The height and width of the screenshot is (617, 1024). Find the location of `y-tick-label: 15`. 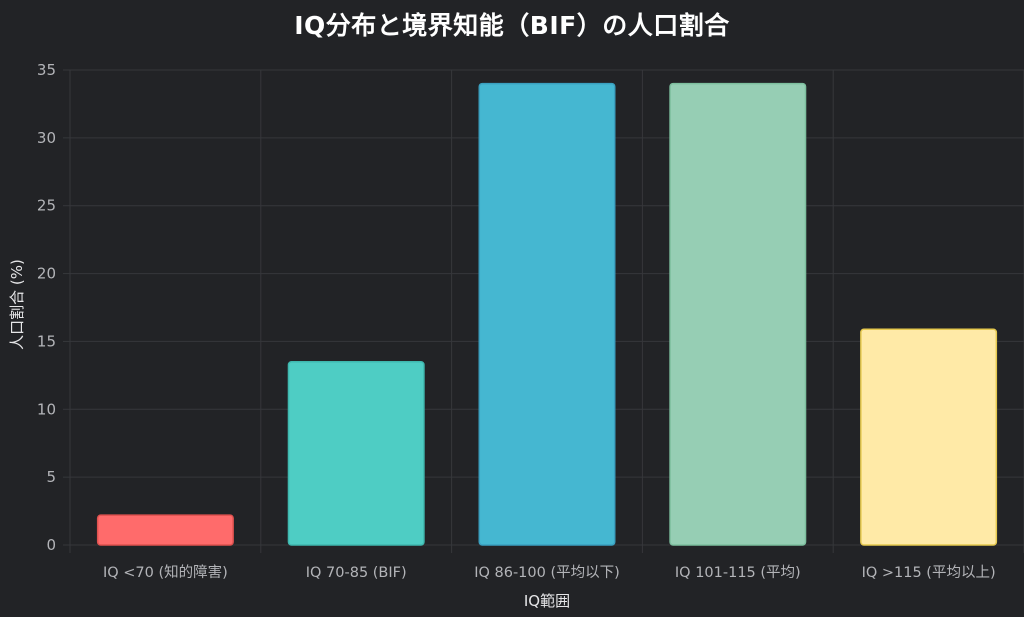

y-tick-label: 15 is located at coordinates (46, 341).